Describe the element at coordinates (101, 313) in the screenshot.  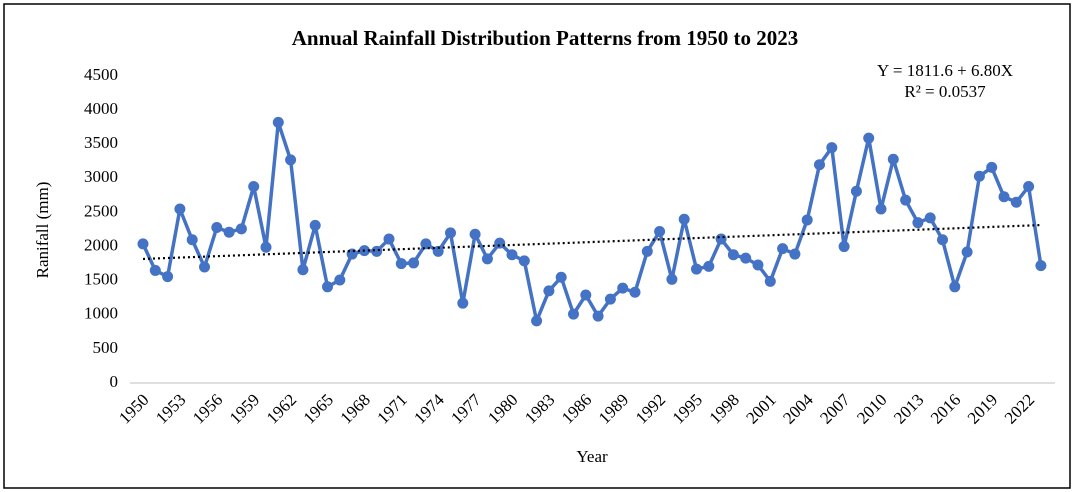
I see `y-tick-label: 1000` at that location.